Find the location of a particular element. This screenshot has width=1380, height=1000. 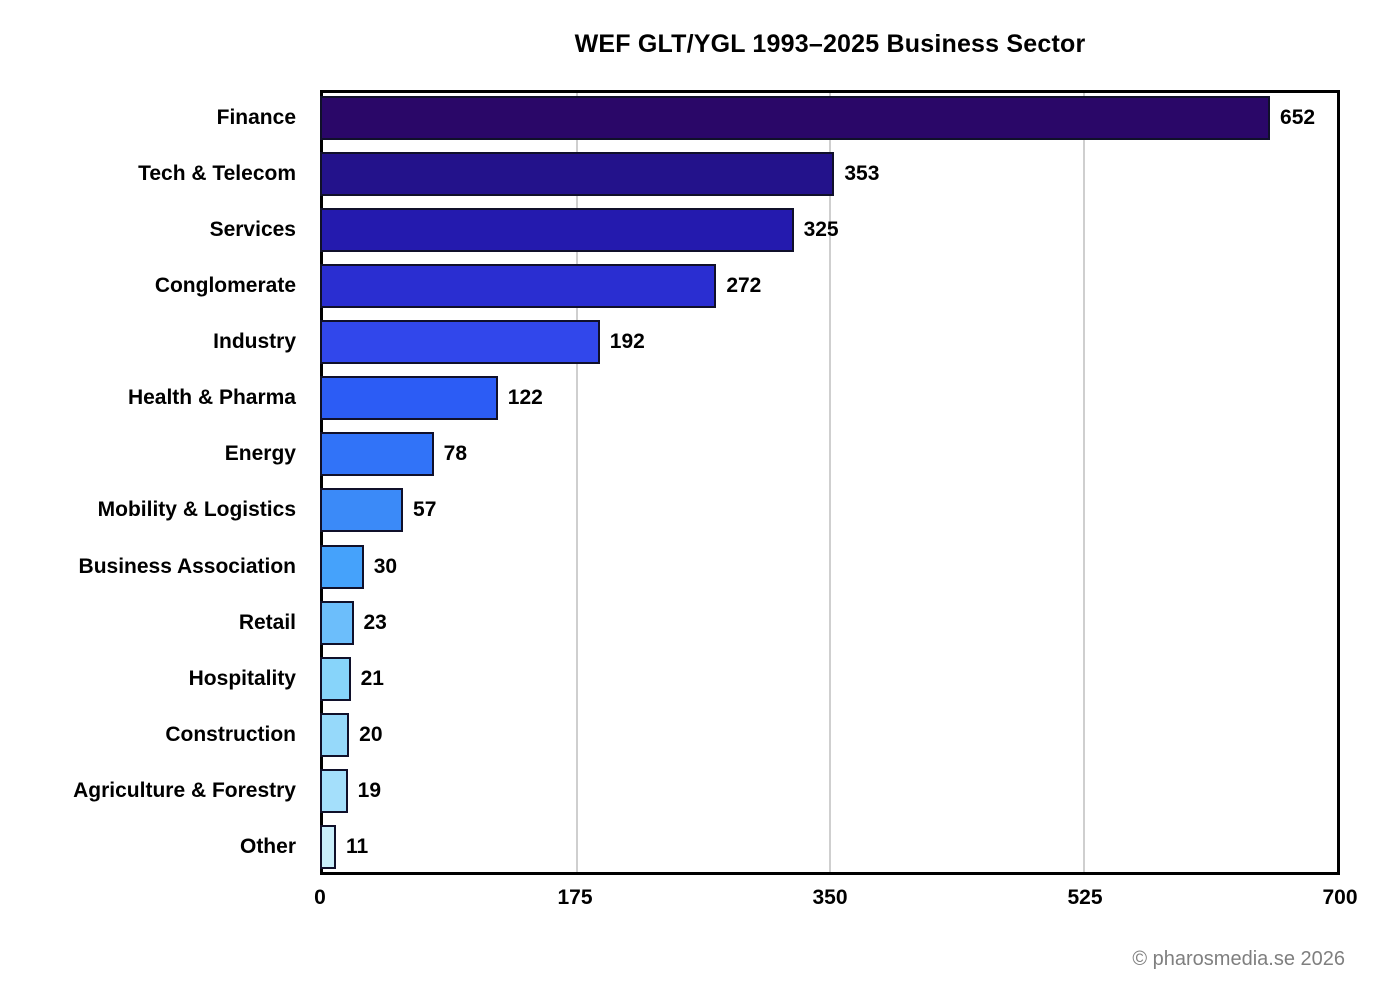

bar-row: 78 is located at coordinates (830, 454).